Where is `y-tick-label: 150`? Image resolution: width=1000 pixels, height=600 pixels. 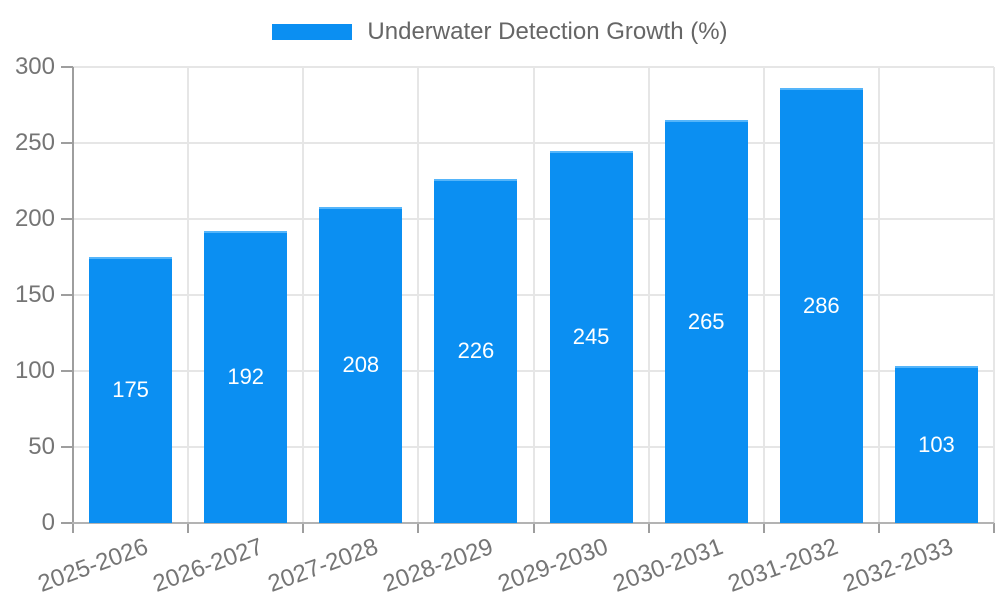 y-tick-label: 150 is located at coordinates (34, 294).